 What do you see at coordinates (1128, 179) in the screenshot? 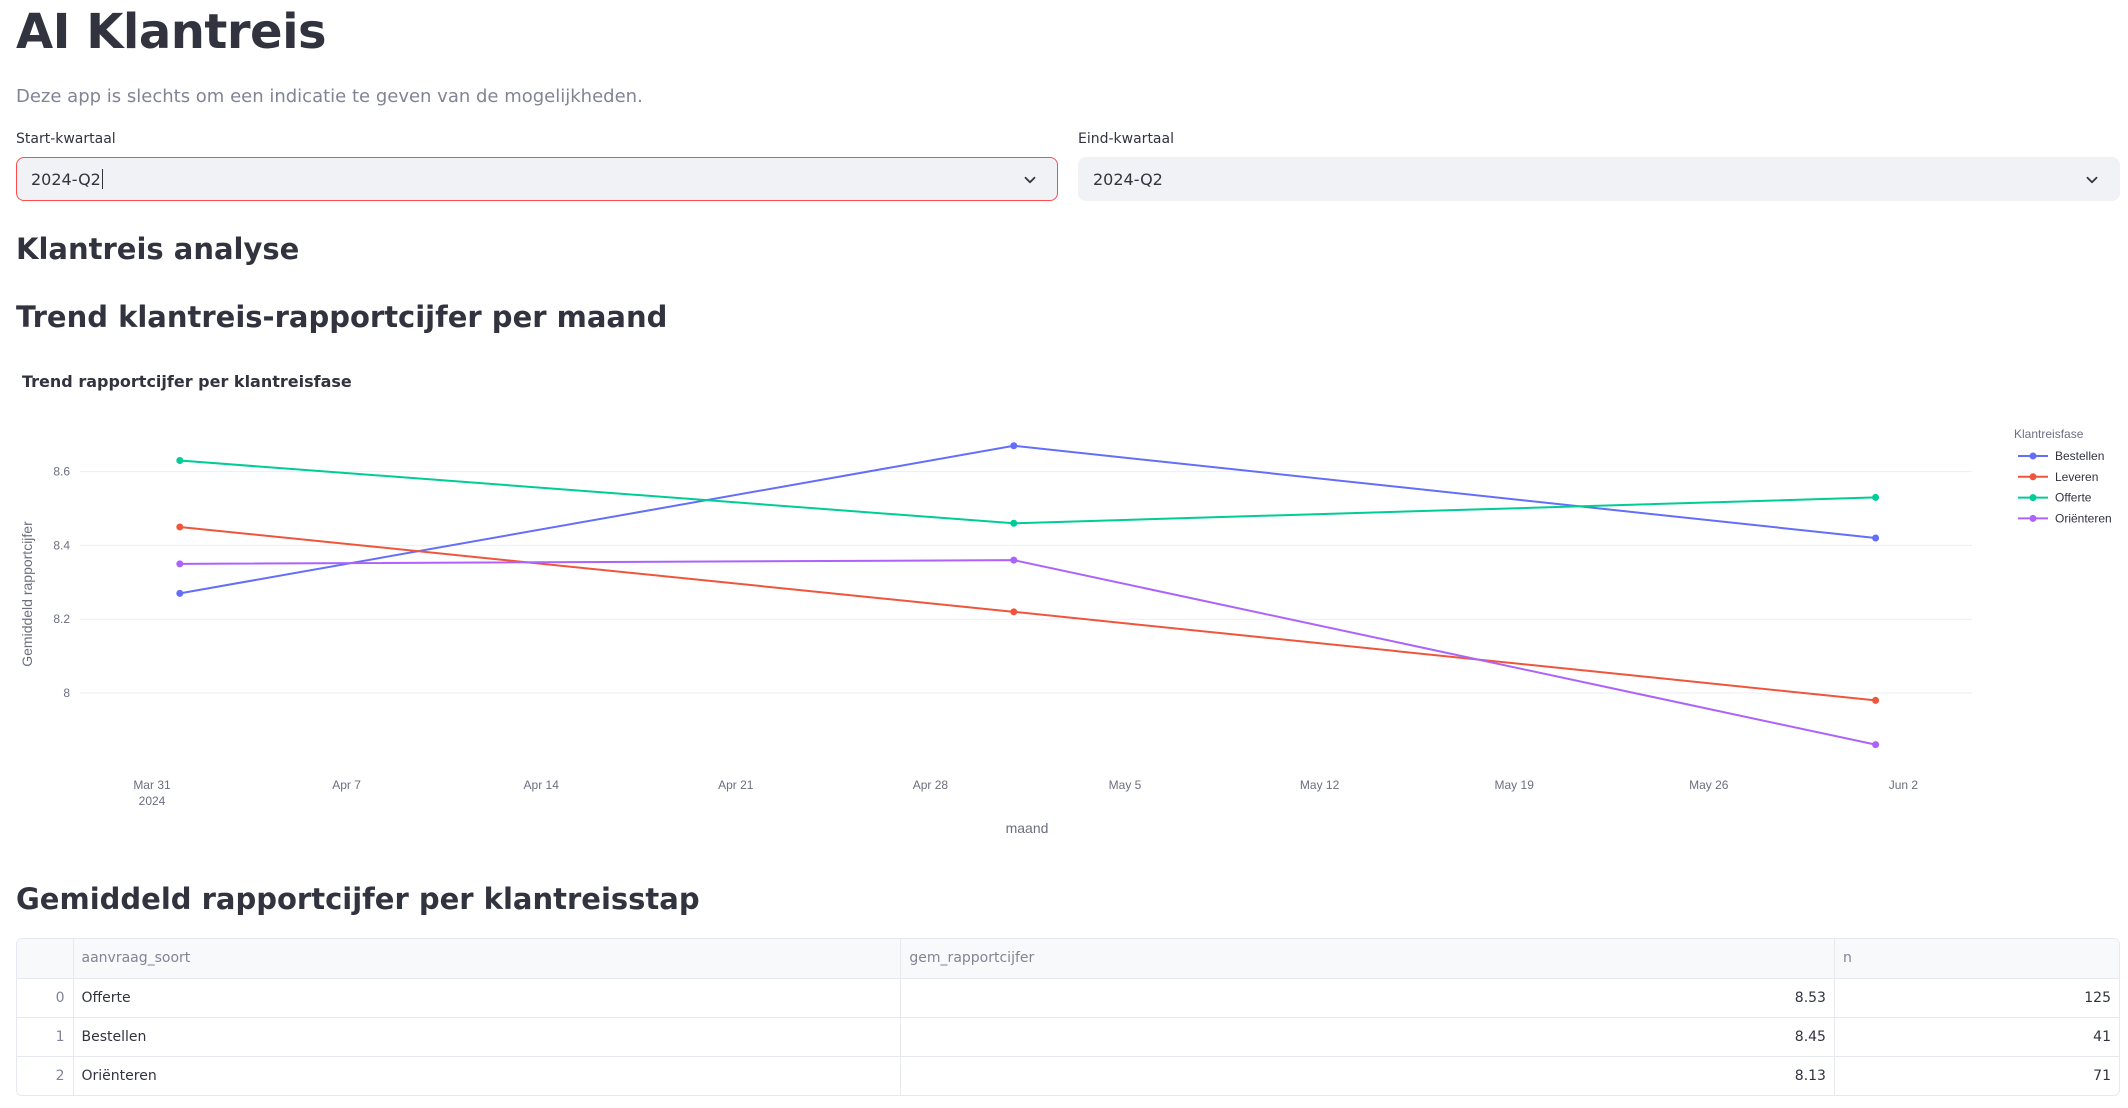
I see `end-quarter-value: 2024-Q2` at bounding box center [1128, 179].